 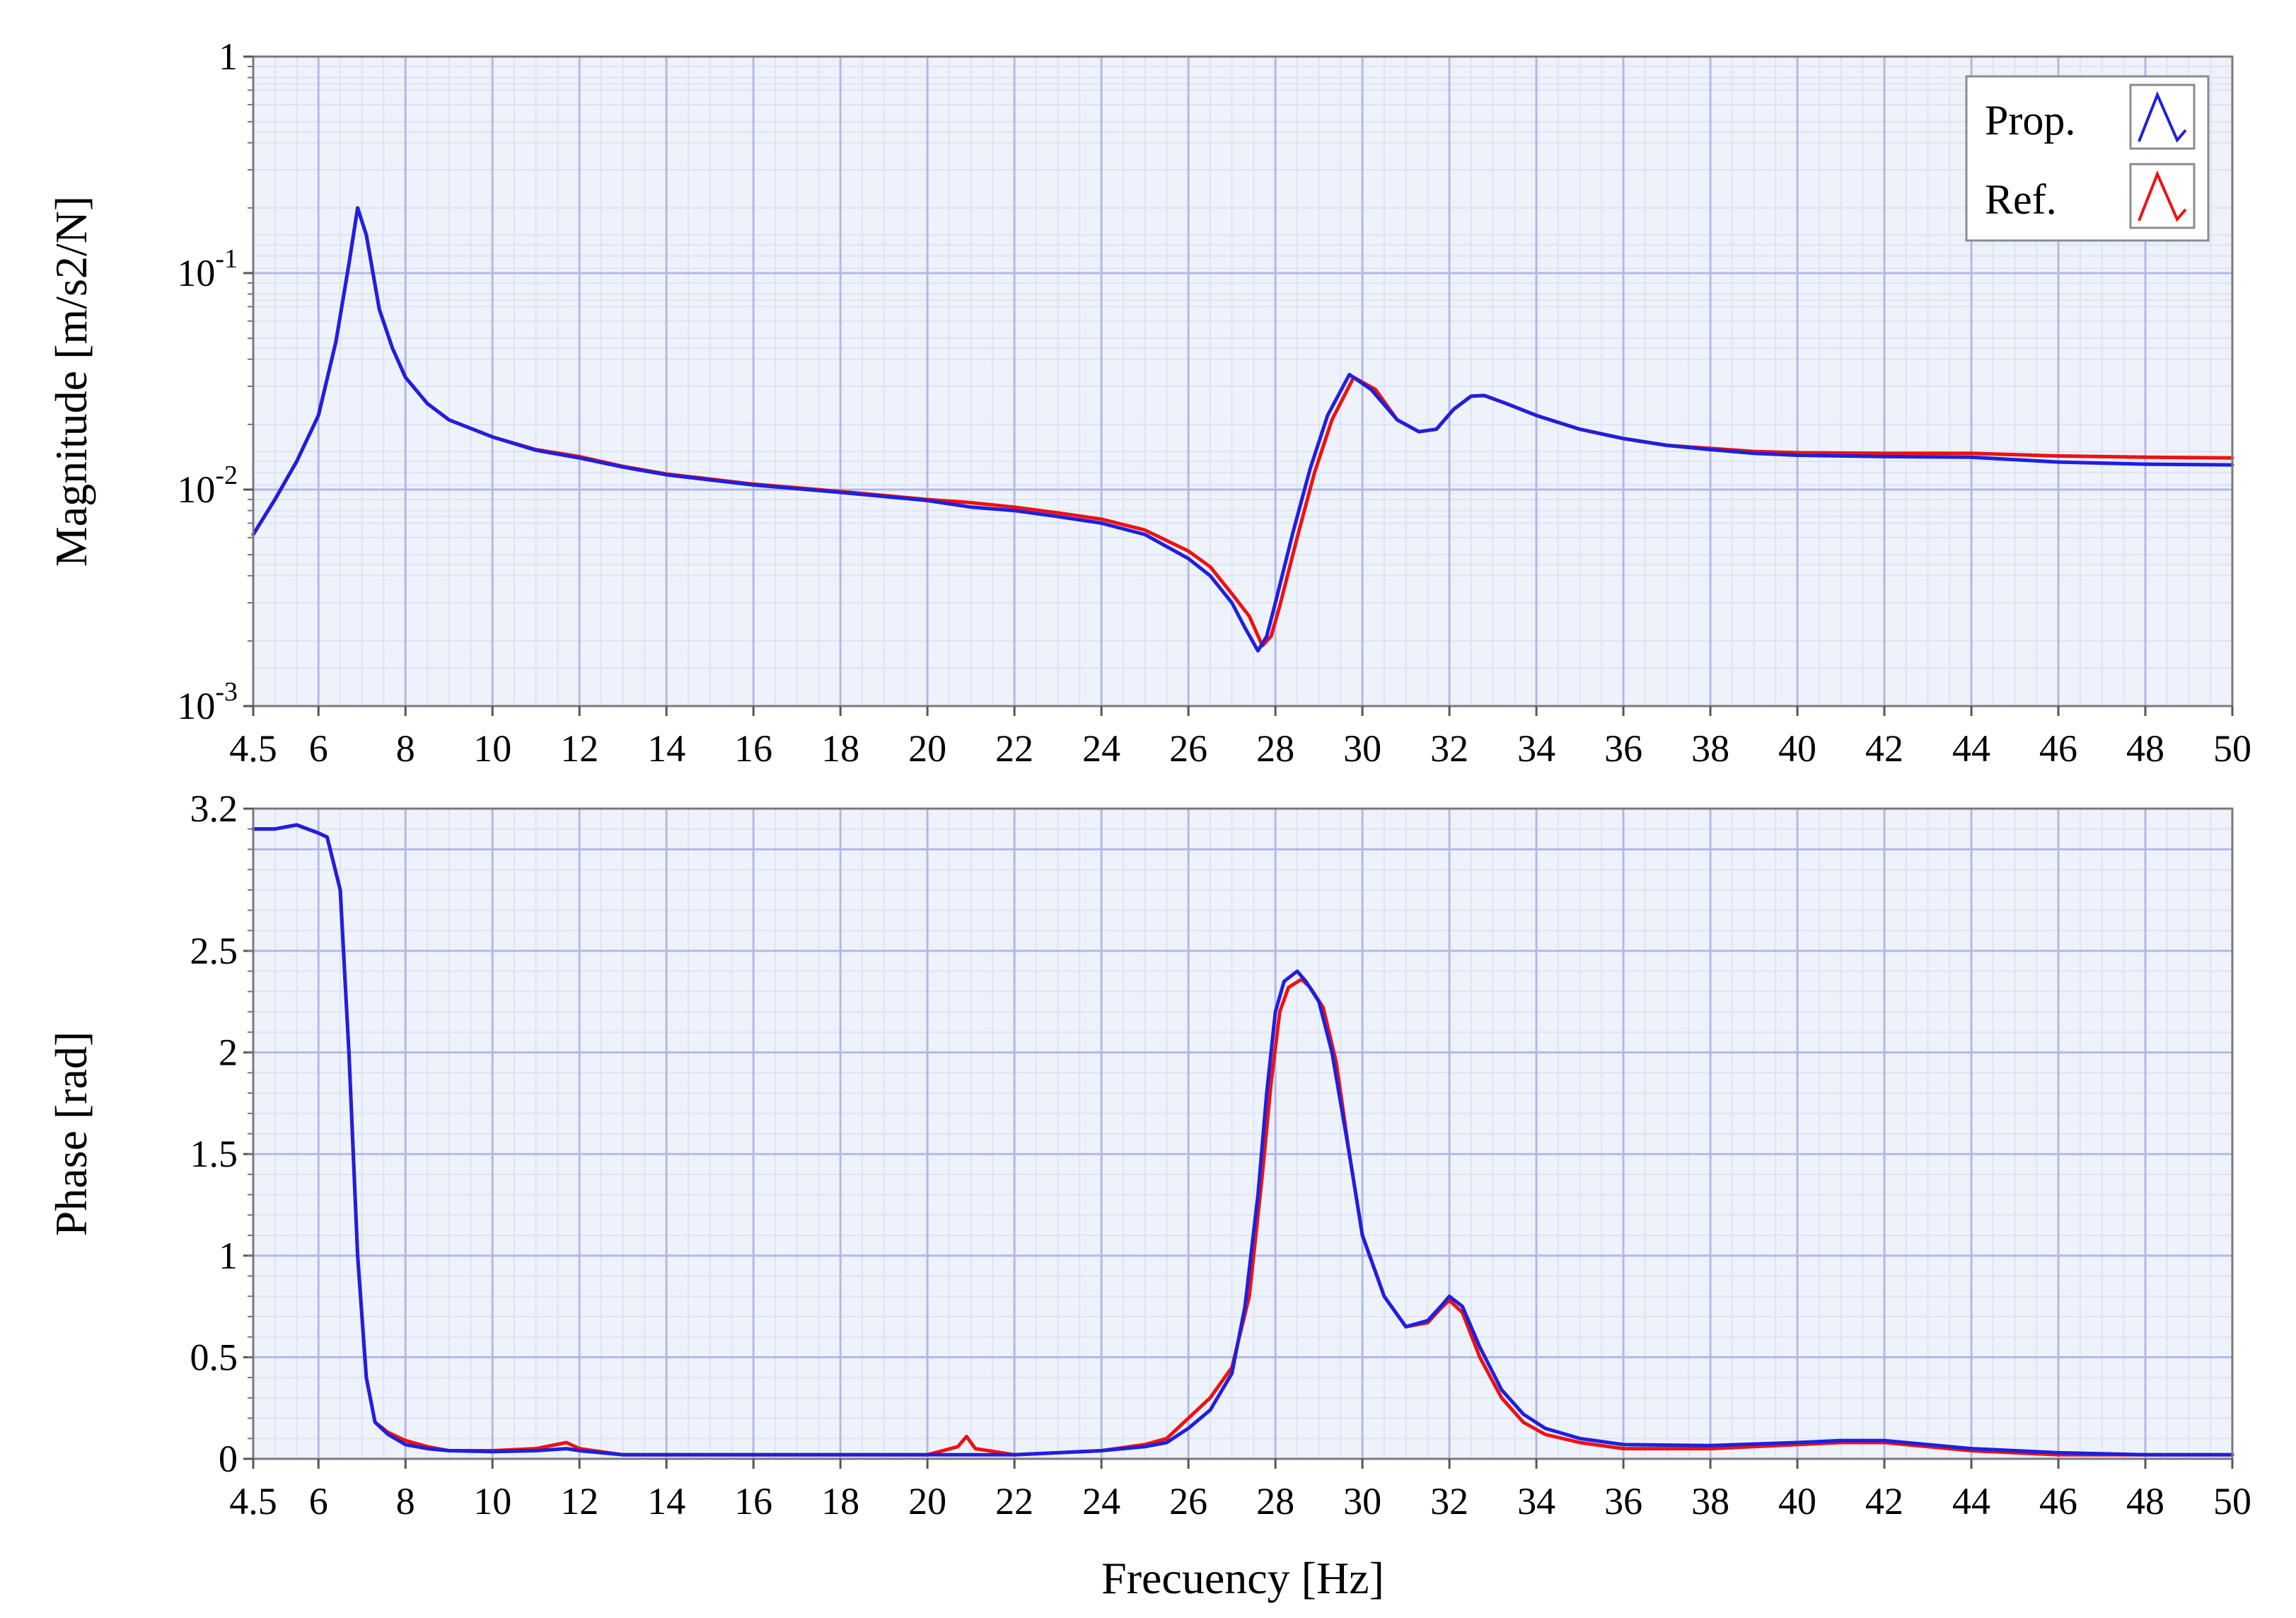 What do you see at coordinates (214, 1154) in the screenshot?
I see `y-tick-label: 1.5` at bounding box center [214, 1154].